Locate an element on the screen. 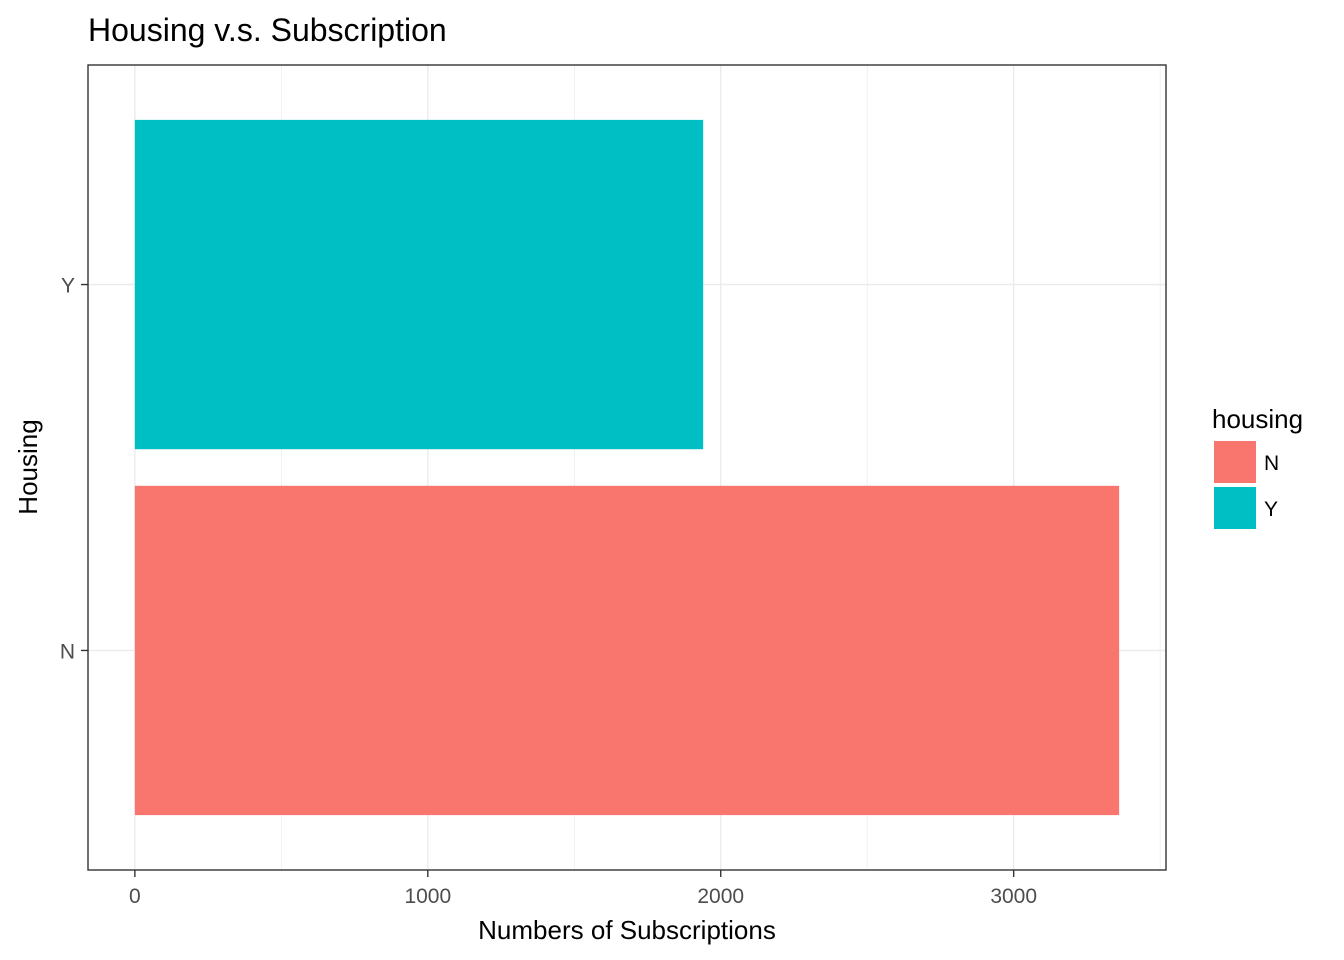  y-tick-label: Y is located at coordinates (68, 286).